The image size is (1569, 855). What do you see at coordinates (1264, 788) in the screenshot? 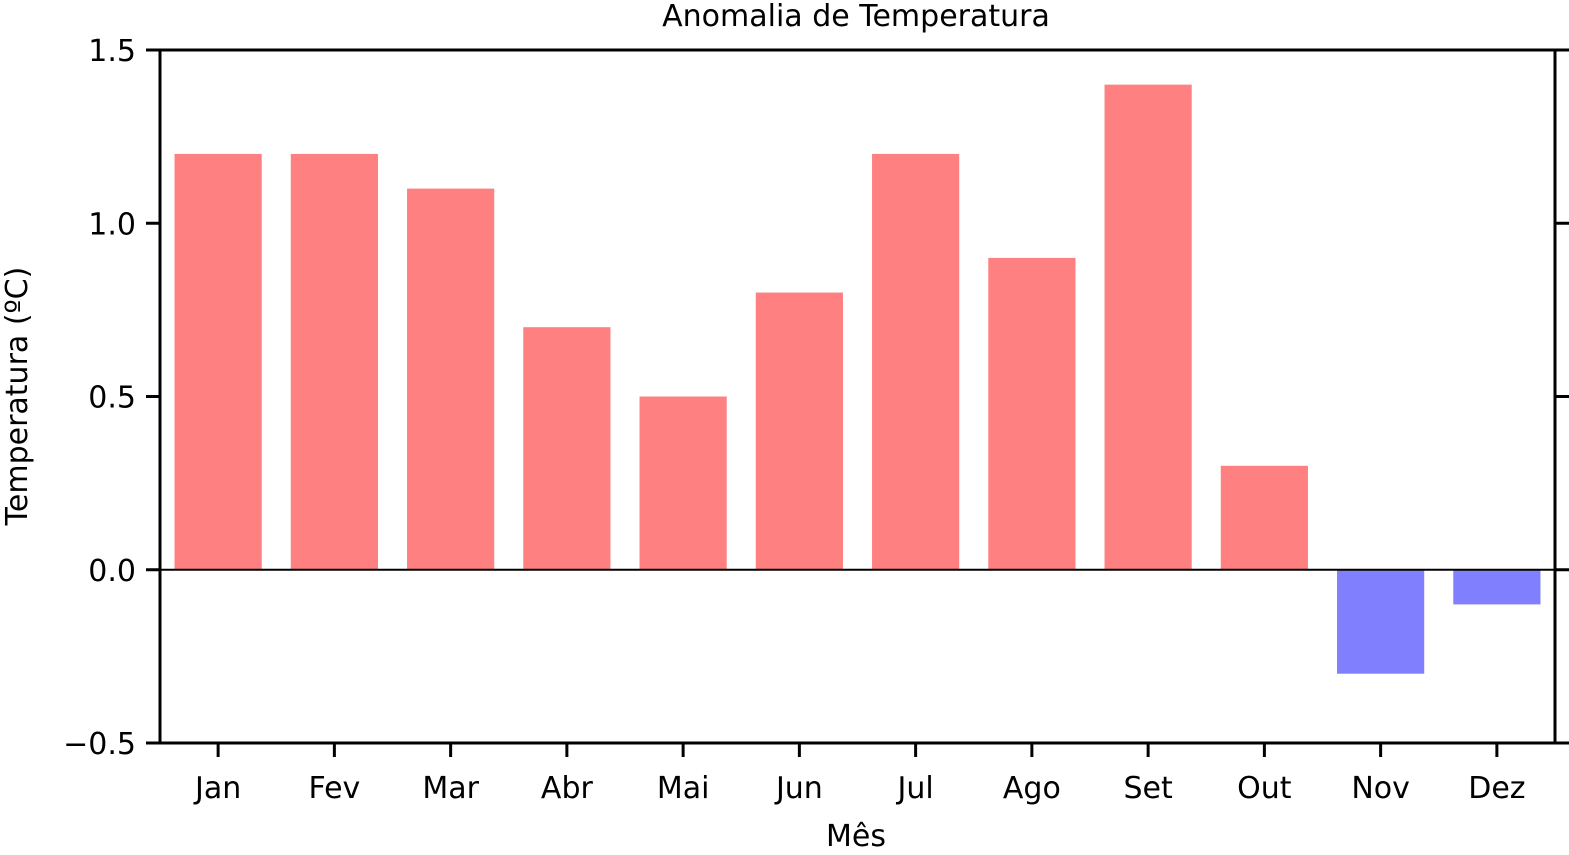
I see `x-tick-label: Out` at bounding box center [1264, 788].